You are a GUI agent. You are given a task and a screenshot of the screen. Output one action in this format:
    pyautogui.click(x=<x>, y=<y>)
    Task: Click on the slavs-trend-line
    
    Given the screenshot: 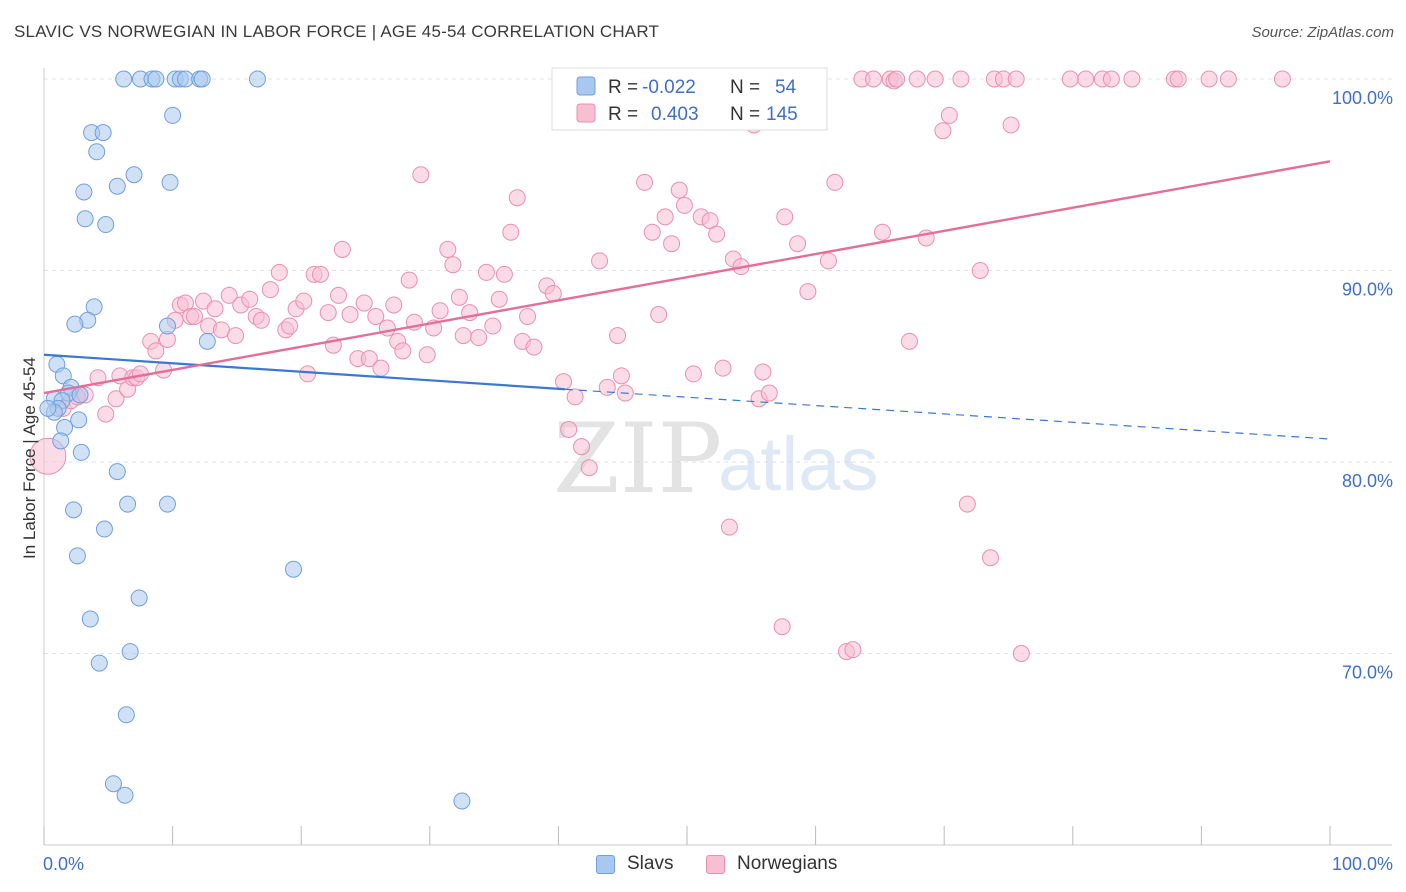 What is the action you would take?
    pyautogui.click(x=304, y=372)
    